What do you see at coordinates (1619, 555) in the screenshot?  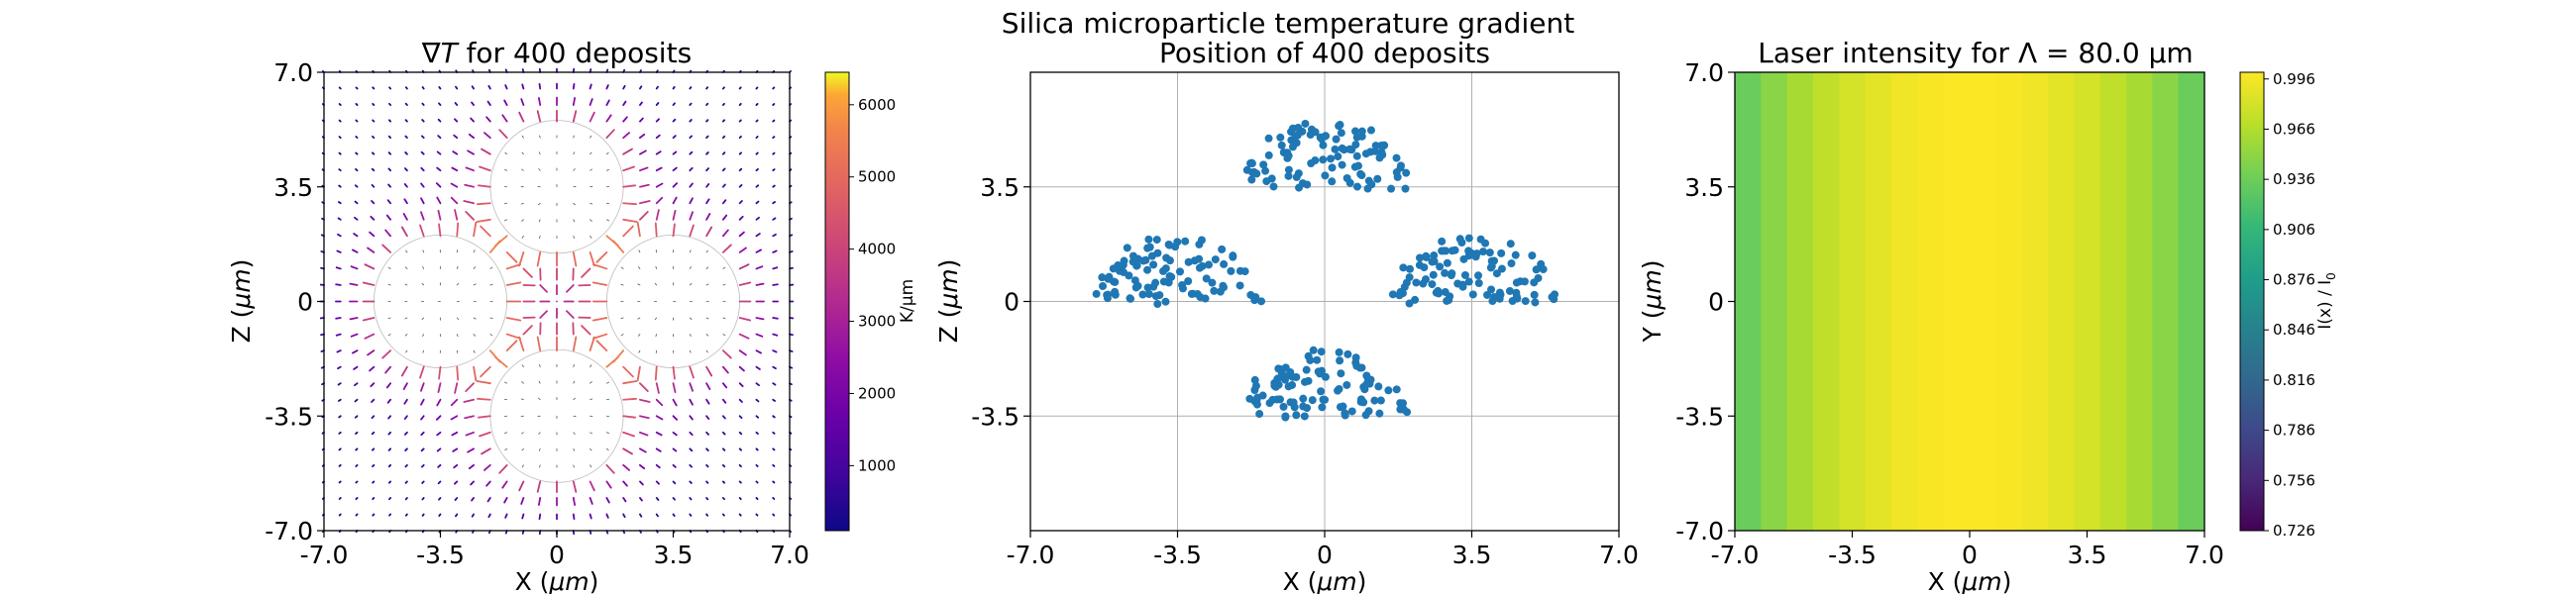 I see `x-tick-label: 7.0` at bounding box center [1619, 555].